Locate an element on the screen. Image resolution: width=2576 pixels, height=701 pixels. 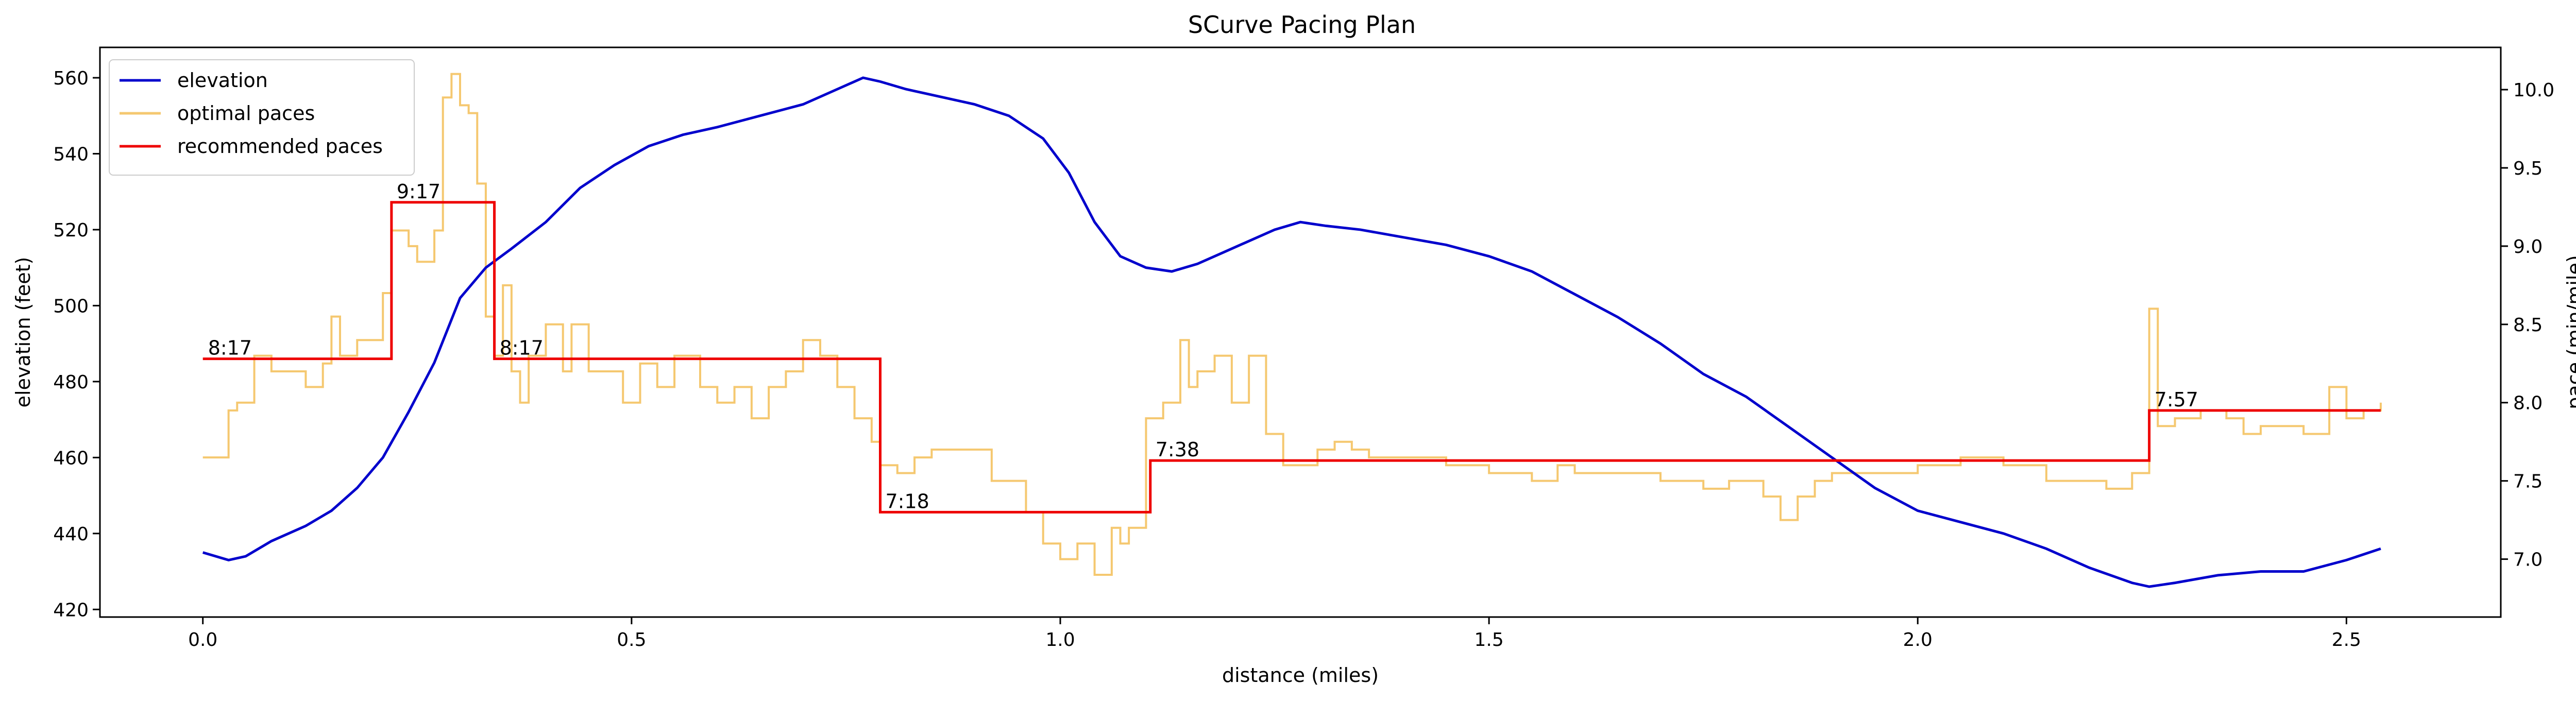
x-tick-label: 1.0 is located at coordinates (1060, 640).